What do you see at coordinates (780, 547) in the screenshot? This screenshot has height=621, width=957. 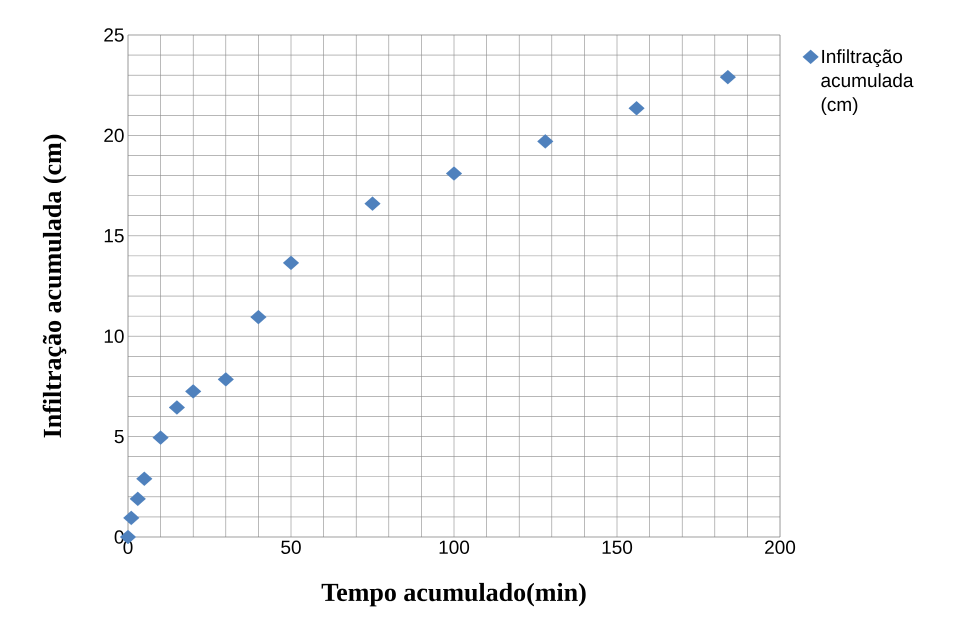 I see `x-tick-label: 200` at bounding box center [780, 547].